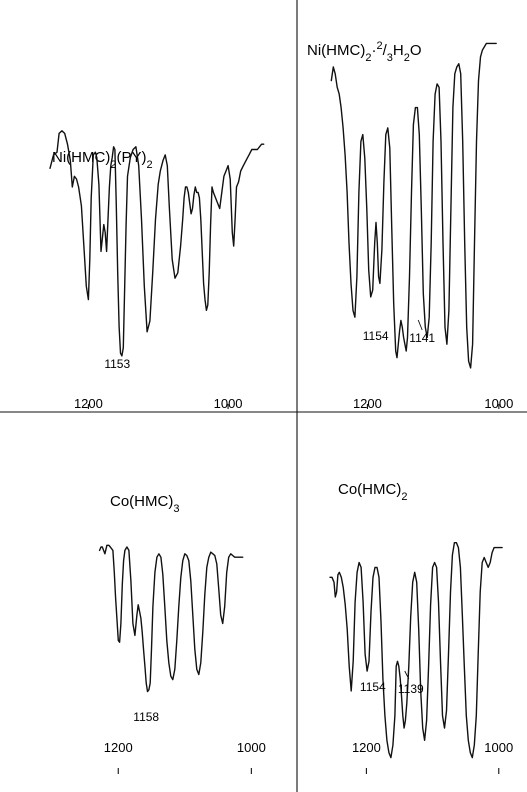 The width and height of the screenshot is (527, 792). What do you see at coordinates (146, 717) in the screenshot?
I see `peak-label: 1158` at bounding box center [146, 717].